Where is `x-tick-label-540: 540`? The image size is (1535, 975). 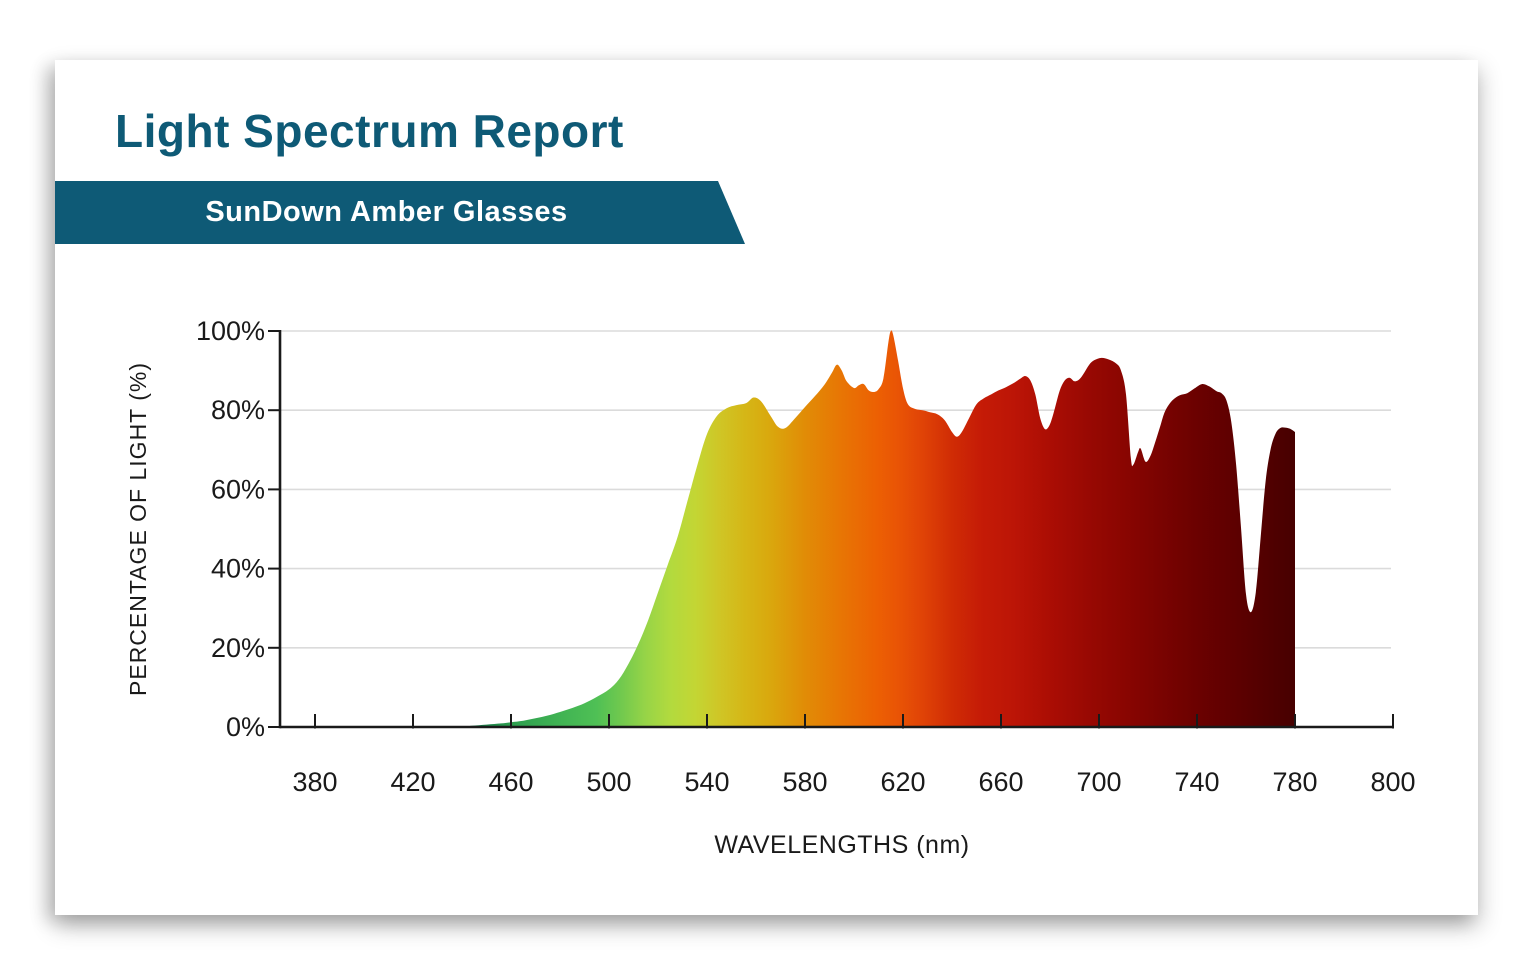
x-tick-label-540: 540 is located at coordinates (706, 782).